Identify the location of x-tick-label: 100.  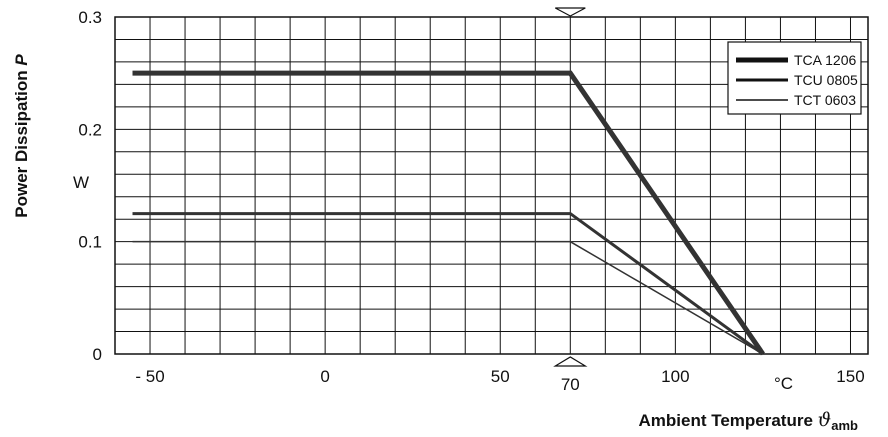
(675, 376).